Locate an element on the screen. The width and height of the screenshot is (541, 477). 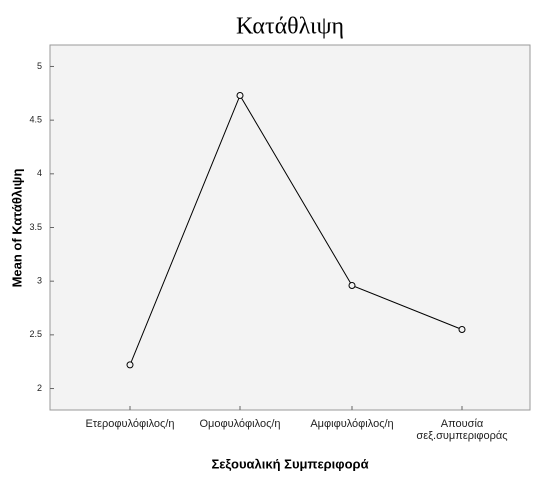
x-tick-label: Αμφιφυλόφιλος/η is located at coordinates (351, 424).